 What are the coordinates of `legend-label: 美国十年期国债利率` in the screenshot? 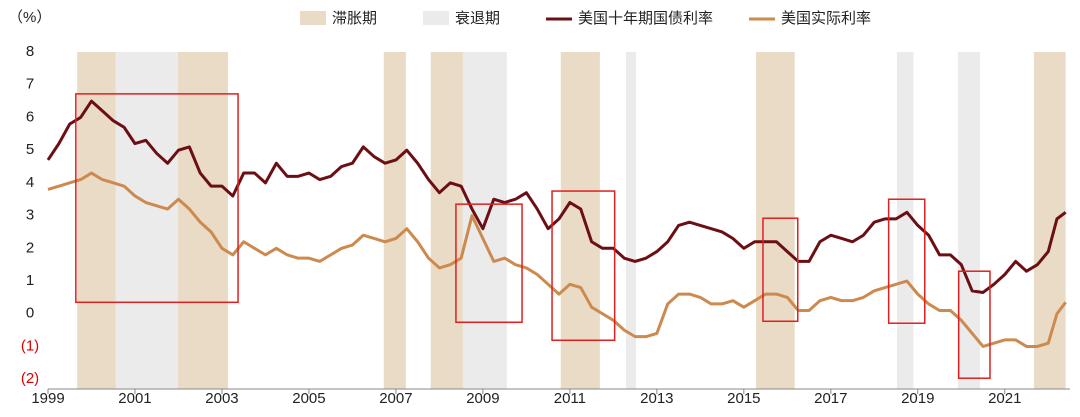 It's located at (645, 18).